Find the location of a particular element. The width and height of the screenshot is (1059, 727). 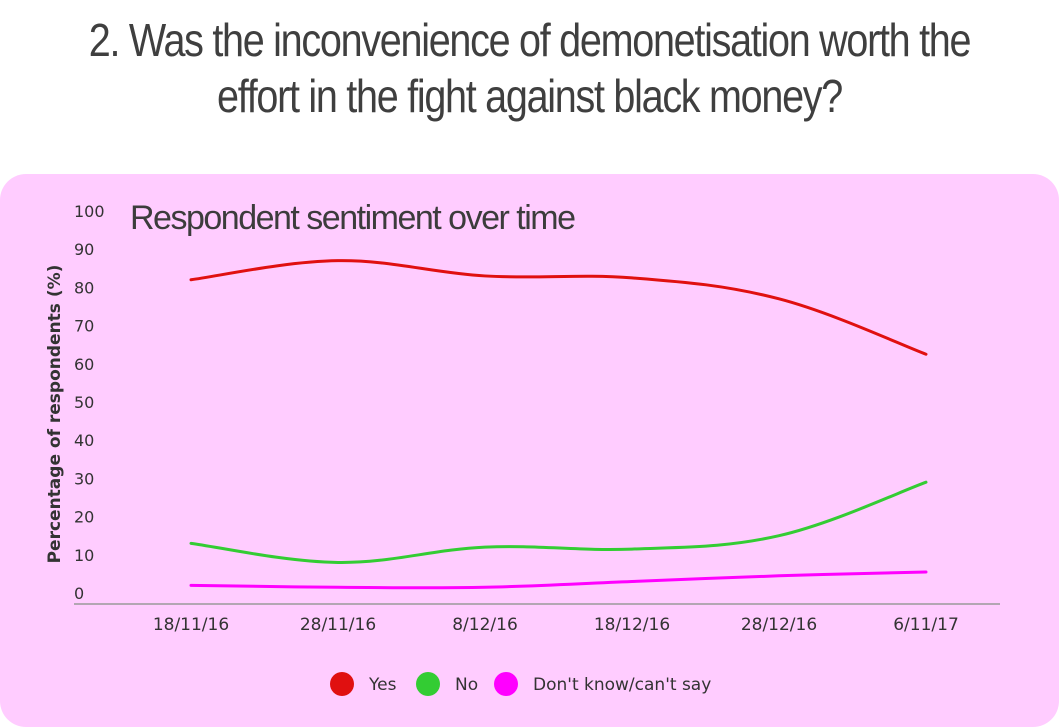

series-line-yes is located at coordinates (558, 307).